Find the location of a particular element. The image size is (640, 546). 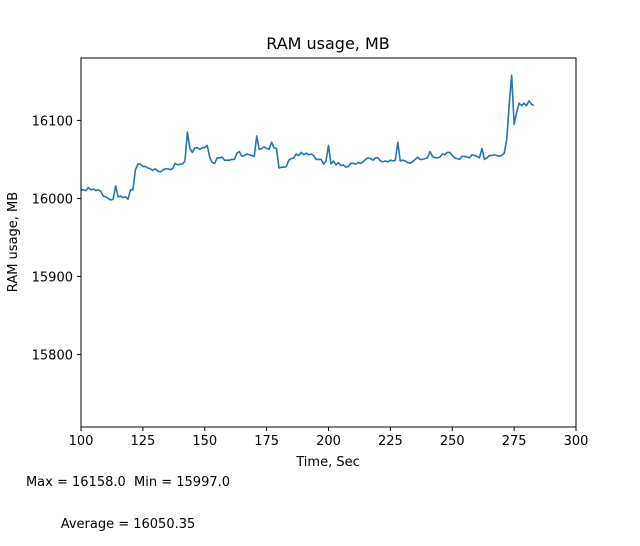

stats-average: Average = 16050.35 is located at coordinates (128, 524).